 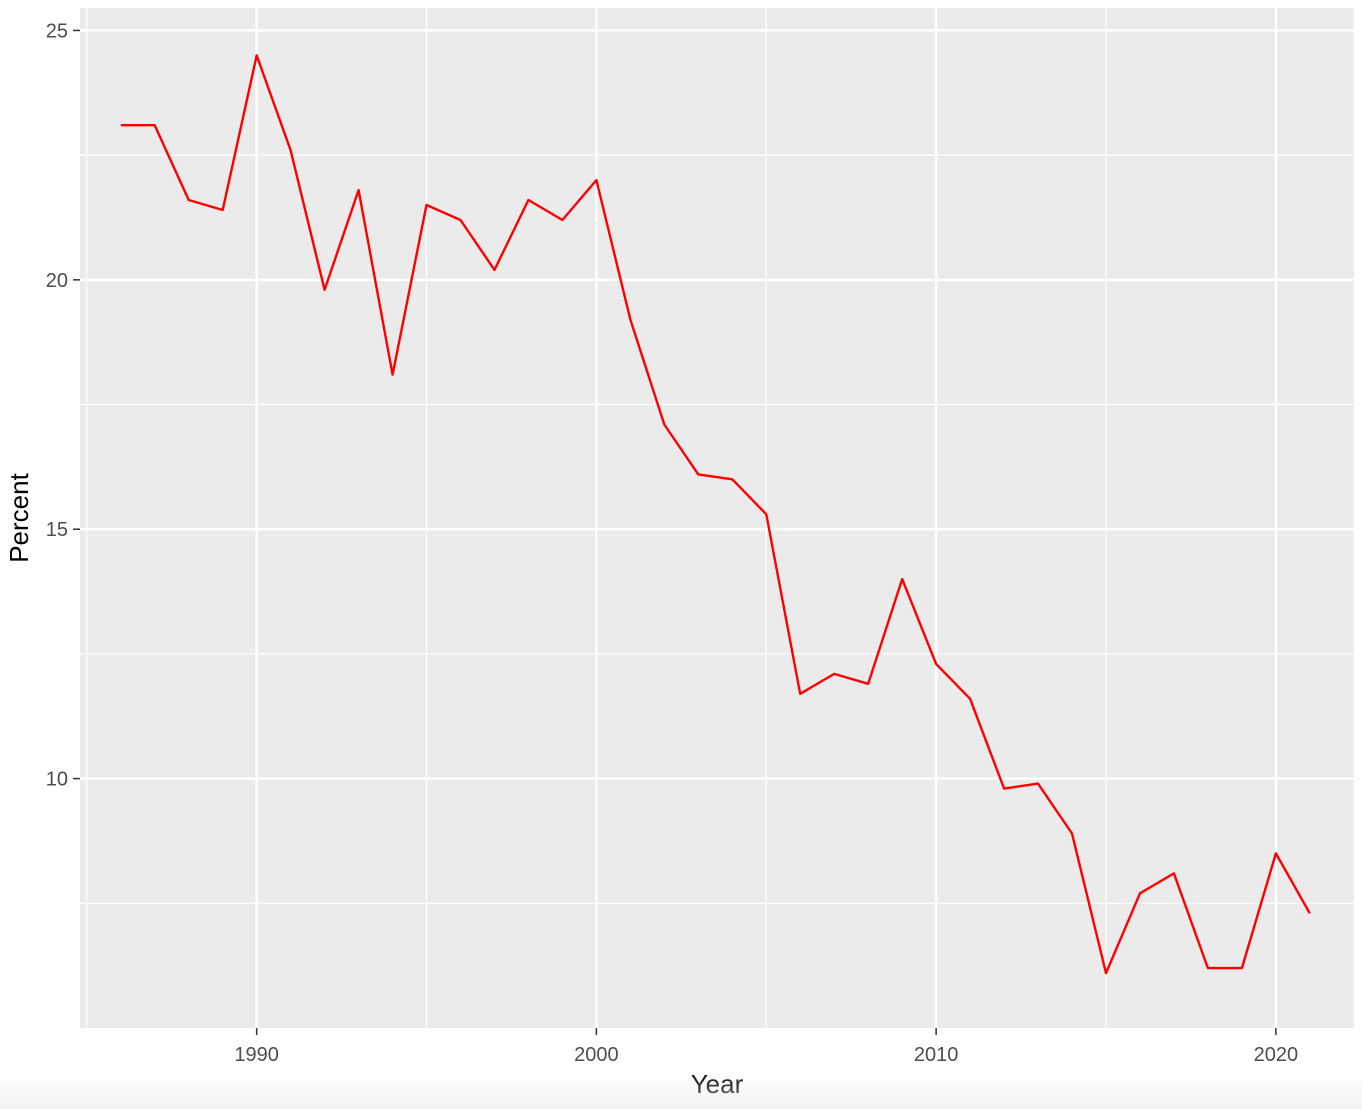 What do you see at coordinates (57, 31) in the screenshot?
I see `y-tick-label: 25` at bounding box center [57, 31].